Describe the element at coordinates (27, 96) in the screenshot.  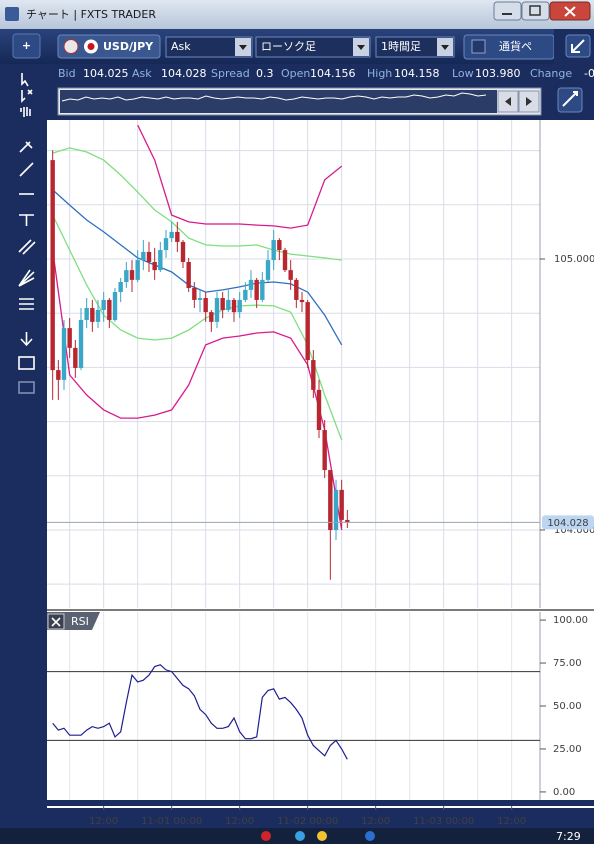
I see `tool-crosshair` at that location.